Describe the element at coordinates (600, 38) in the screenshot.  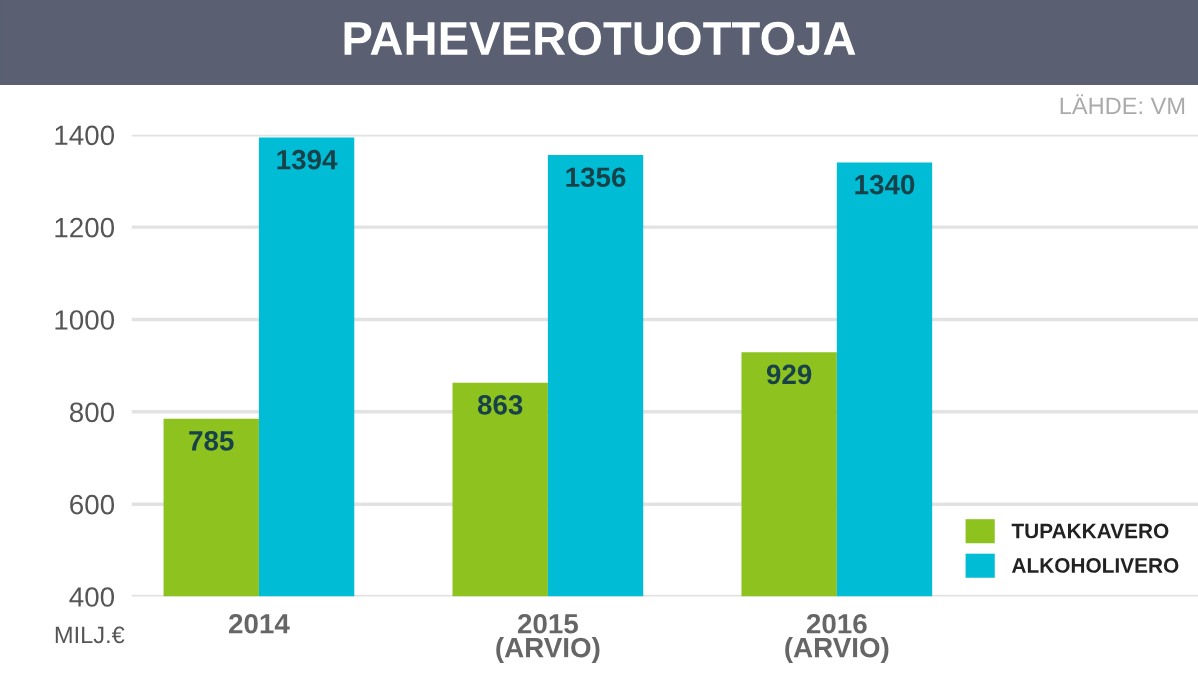
I see `chart-title: PAHEVEROTUOTTOJA` at that location.